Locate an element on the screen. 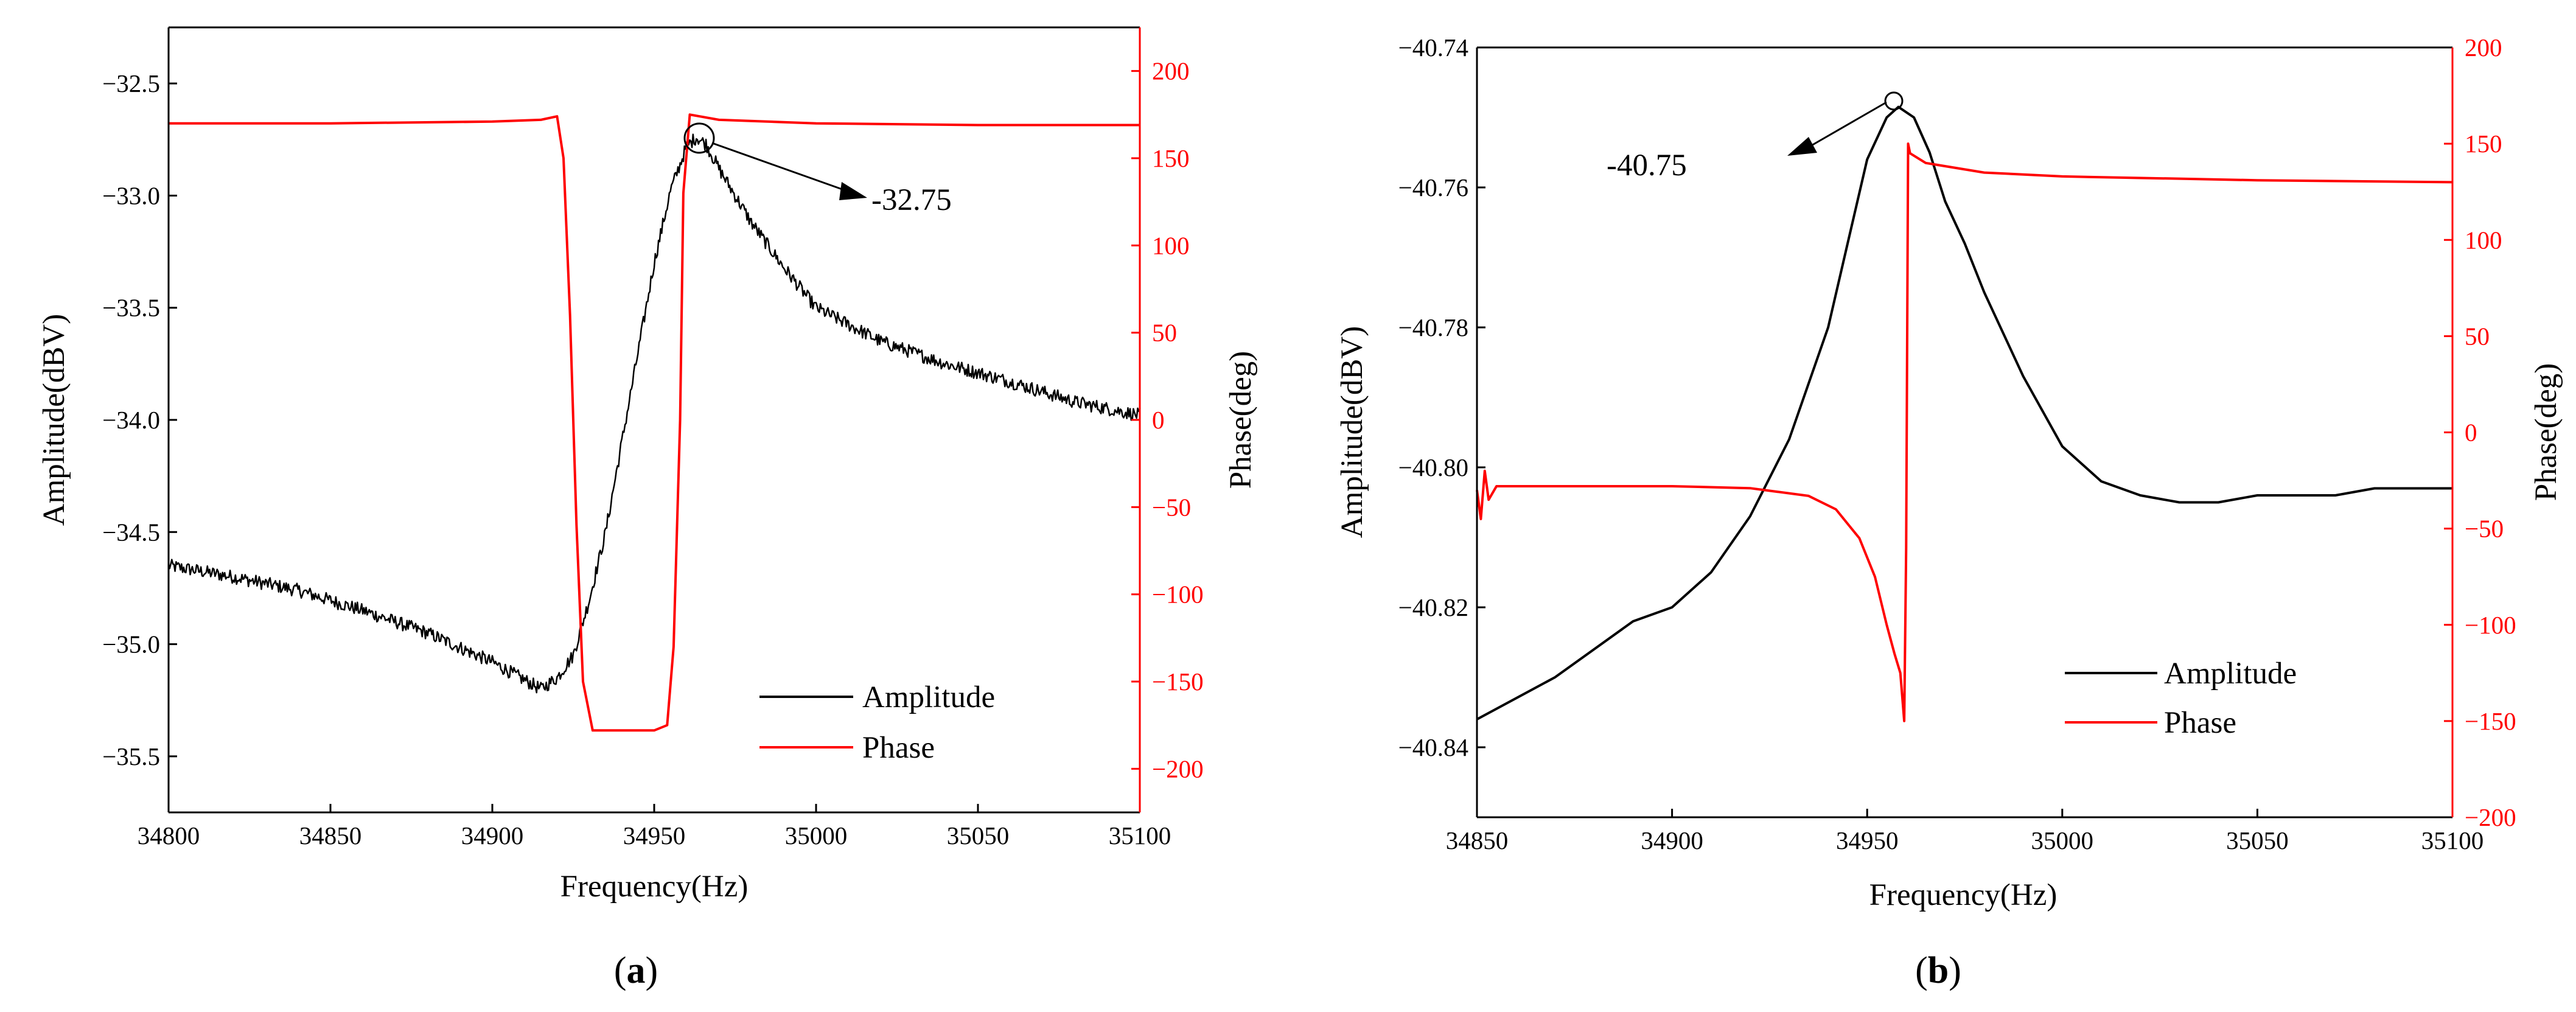 This screenshot has height=1012, width=2576. annotation-label: -40.75 is located at coordinates (1647, 165).